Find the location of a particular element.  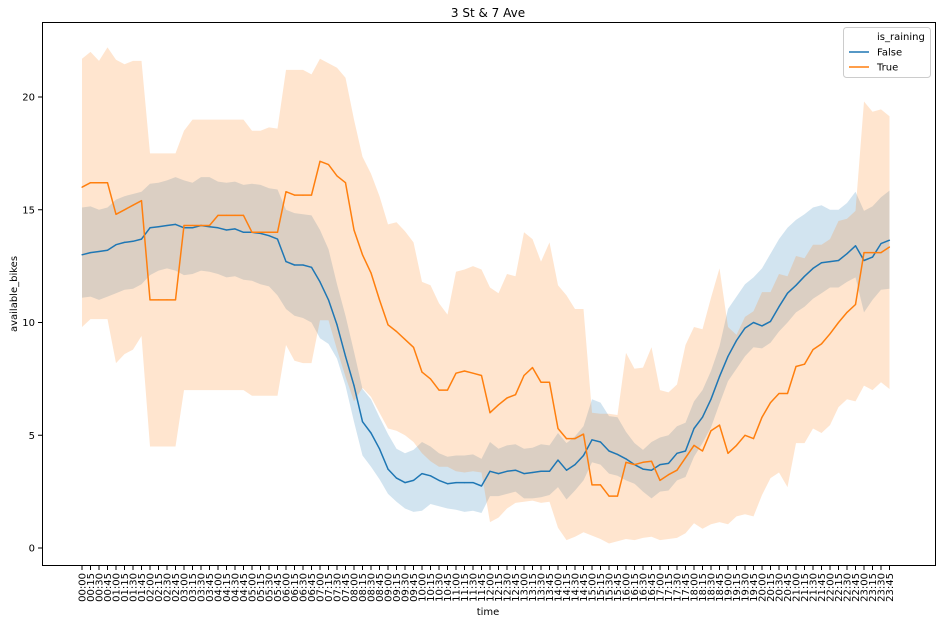

x-tick-label: 21:45 is located at coordinates (822, 587).